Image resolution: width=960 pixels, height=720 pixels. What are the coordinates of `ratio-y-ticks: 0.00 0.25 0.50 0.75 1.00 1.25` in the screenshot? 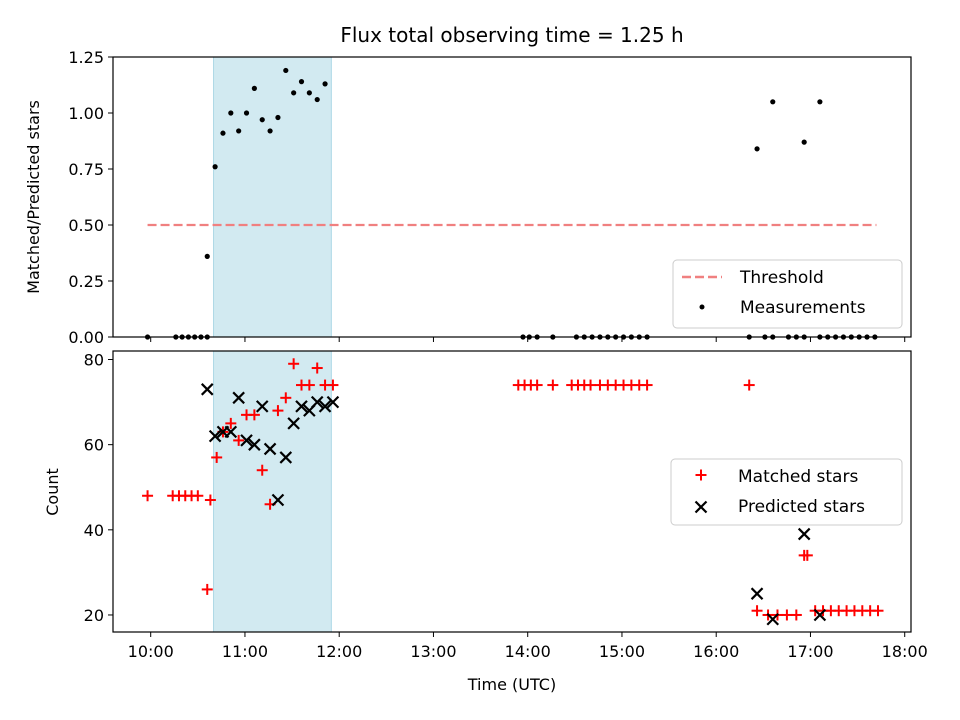 It's located at (90, 197).